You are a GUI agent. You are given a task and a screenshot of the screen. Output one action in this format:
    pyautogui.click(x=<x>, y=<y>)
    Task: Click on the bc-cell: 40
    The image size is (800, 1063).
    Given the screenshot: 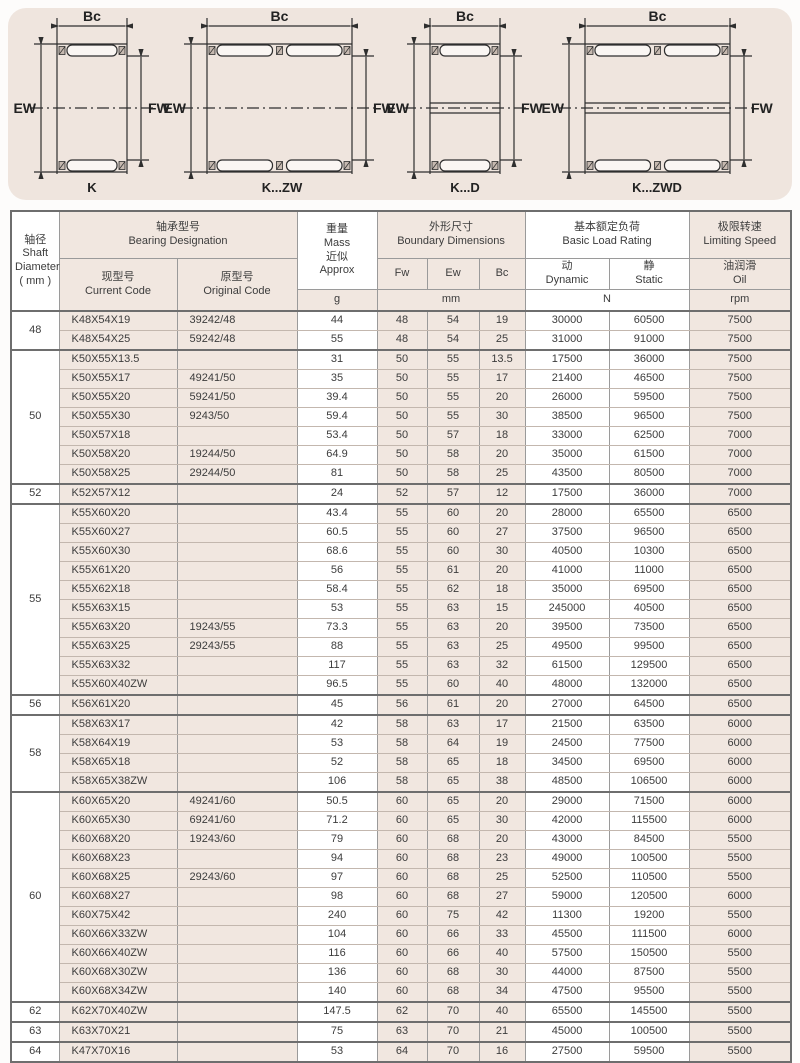 What is the action you would take?
    pyautogui.click(x=502, y=1012)
    